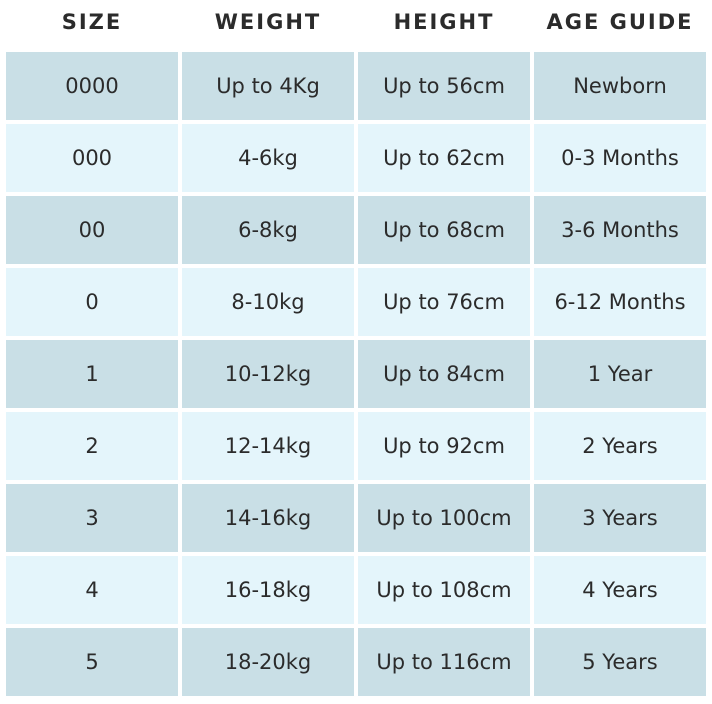 The height and width of the screenshot is (704, 712). What do you see at coordinates (444, 22) in the screenshot?
I see `column-header: HEIGHT` at bounding box center [444, 22].